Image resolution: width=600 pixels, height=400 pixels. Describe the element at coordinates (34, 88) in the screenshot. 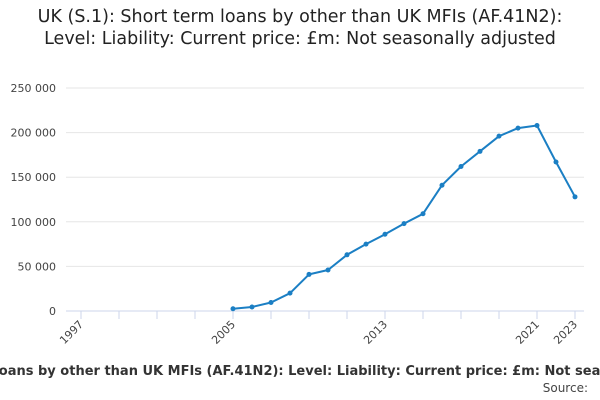

I see `y-tick-label: 250 000` at that location.